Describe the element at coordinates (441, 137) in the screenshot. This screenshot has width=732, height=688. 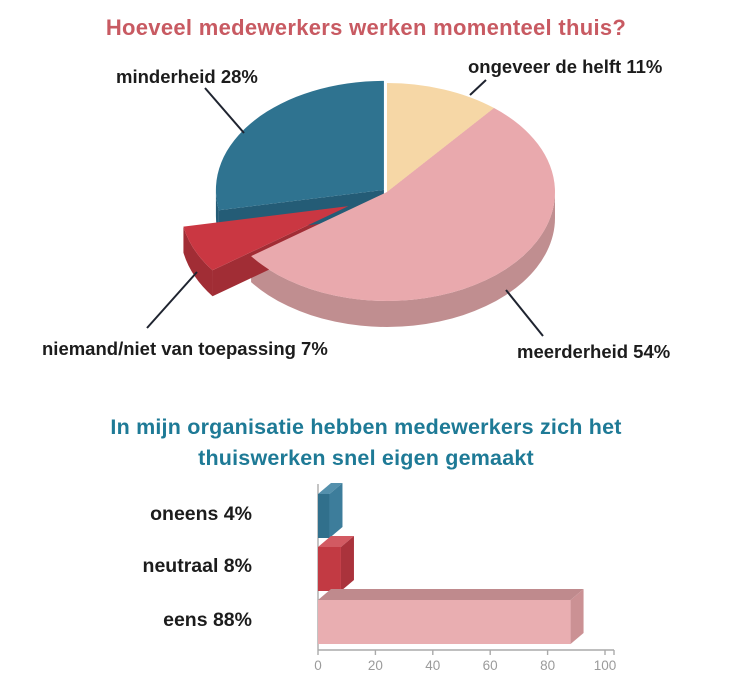
I see `pie-slice-ongeveer-de-helft` at that location.